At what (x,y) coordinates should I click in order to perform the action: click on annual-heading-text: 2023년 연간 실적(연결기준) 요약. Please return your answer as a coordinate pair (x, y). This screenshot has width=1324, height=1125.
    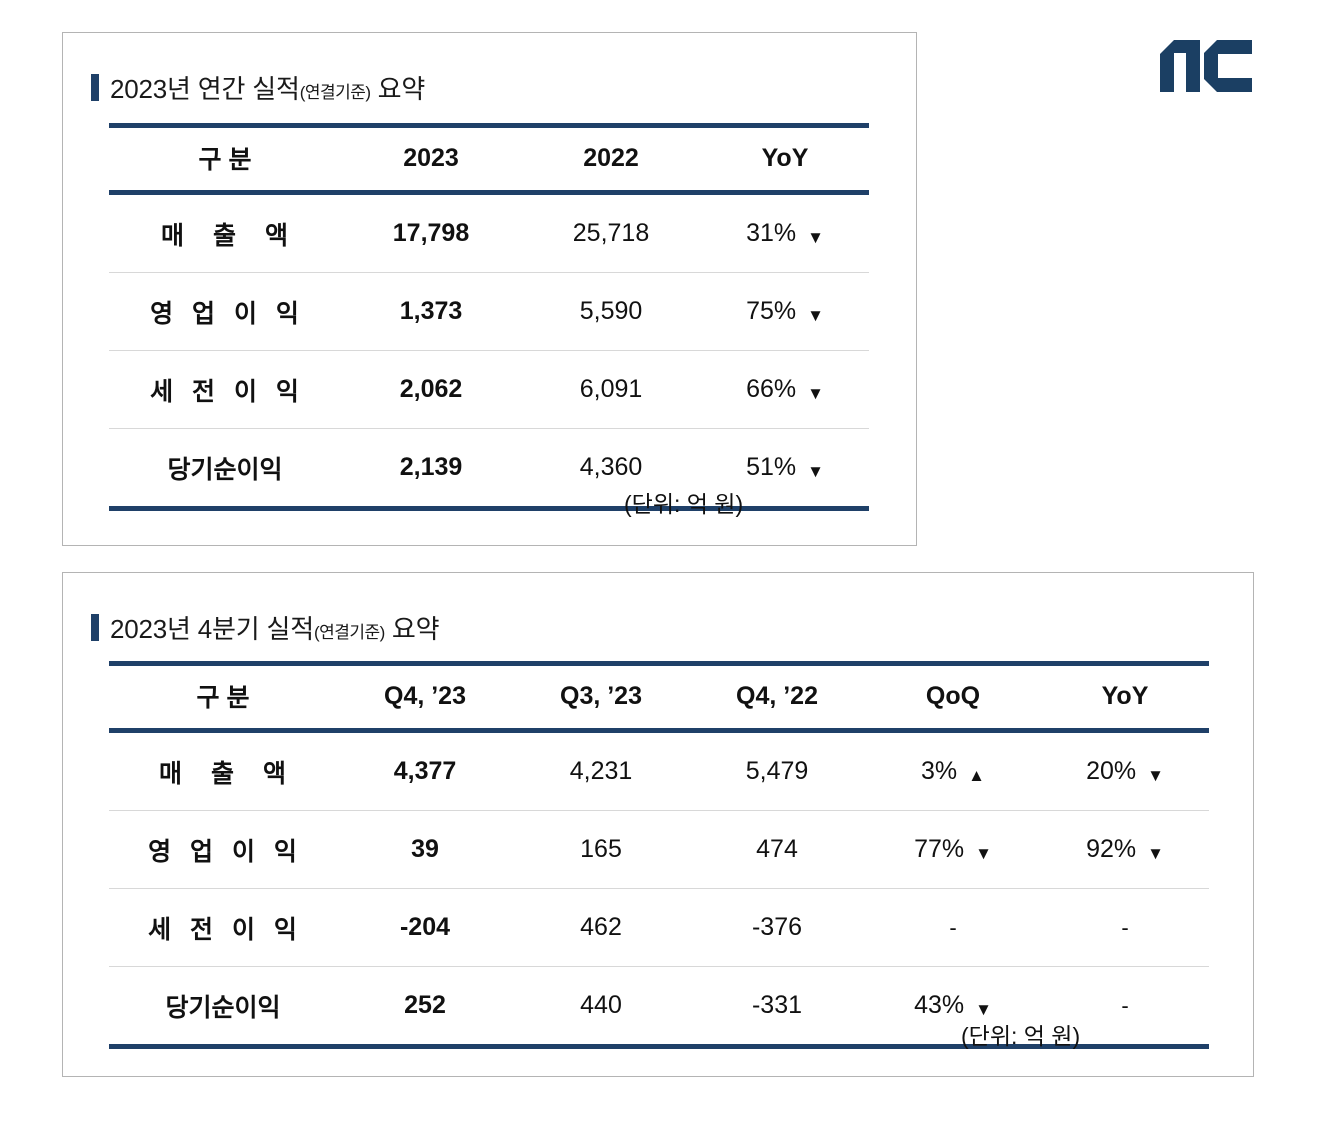
    Looking at the image, I should click on (267, 87).